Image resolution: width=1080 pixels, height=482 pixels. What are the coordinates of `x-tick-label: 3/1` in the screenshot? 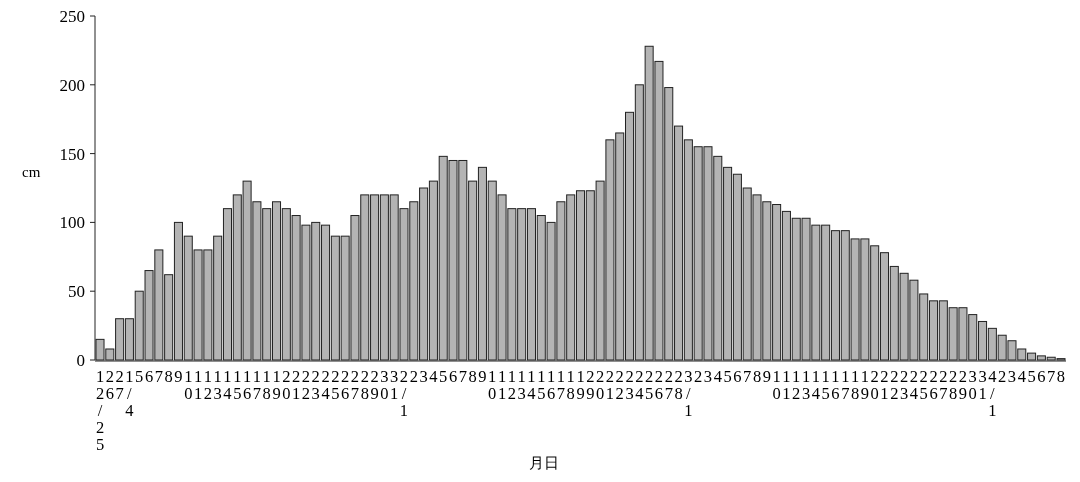 It's located at (688, 393).